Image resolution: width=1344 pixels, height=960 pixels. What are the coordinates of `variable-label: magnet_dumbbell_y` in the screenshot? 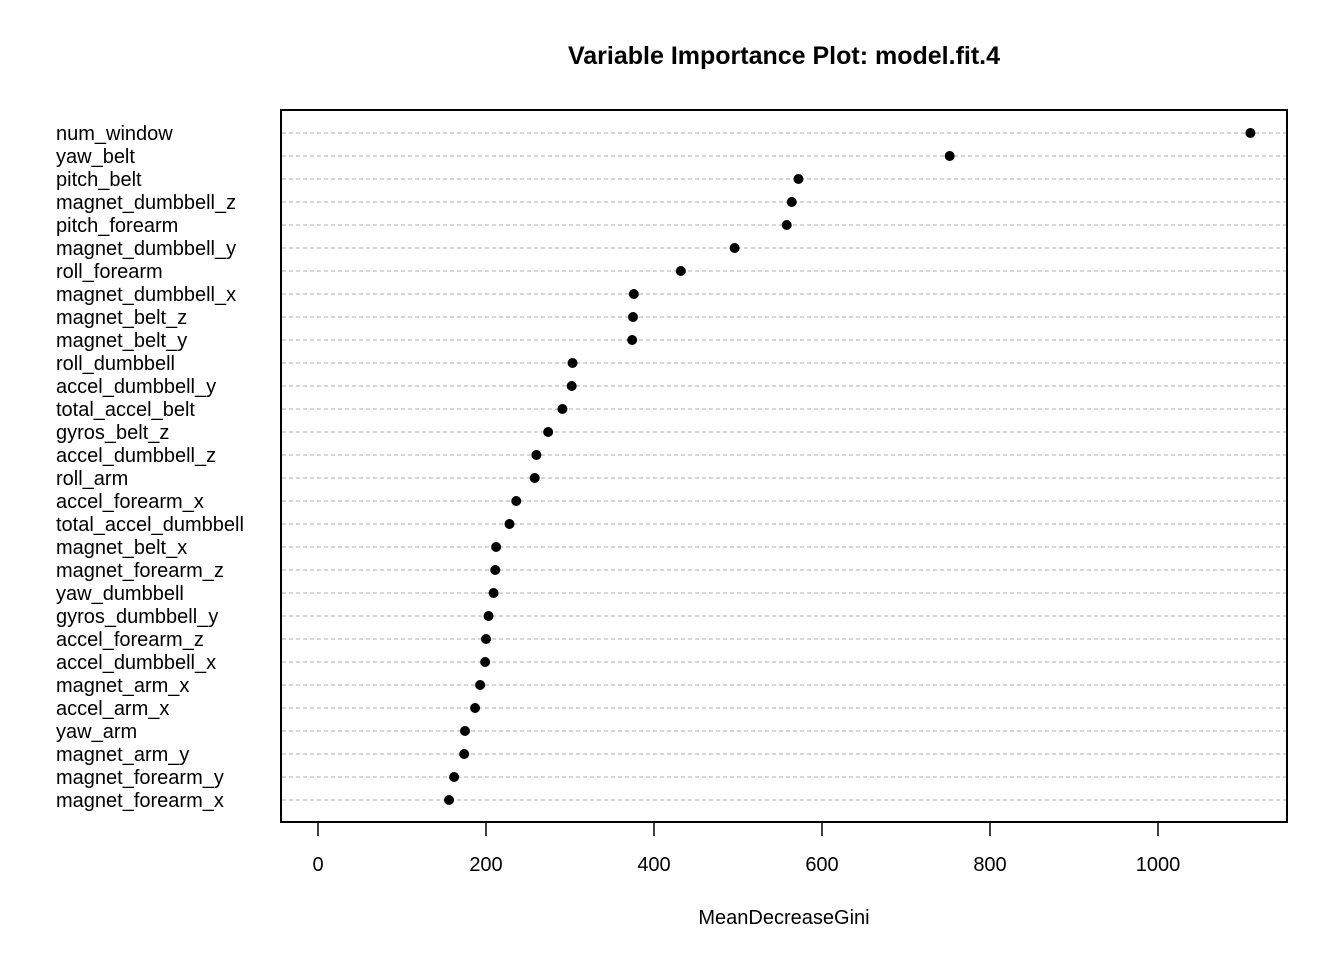 It's located at (146, 249).